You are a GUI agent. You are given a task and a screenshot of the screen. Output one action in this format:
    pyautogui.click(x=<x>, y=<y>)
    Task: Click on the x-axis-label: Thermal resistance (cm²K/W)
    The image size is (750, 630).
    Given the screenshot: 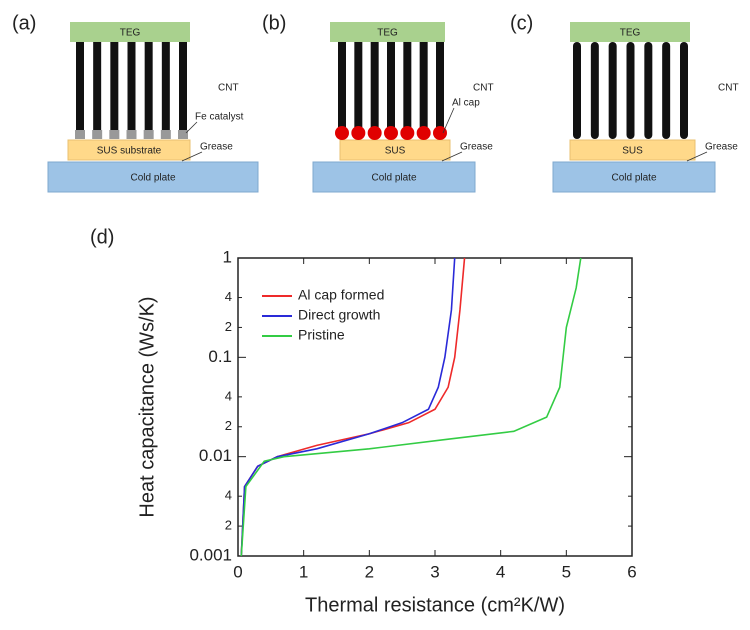 What is the action you would take?
    pyautogui.click(x=435, y=605)
    